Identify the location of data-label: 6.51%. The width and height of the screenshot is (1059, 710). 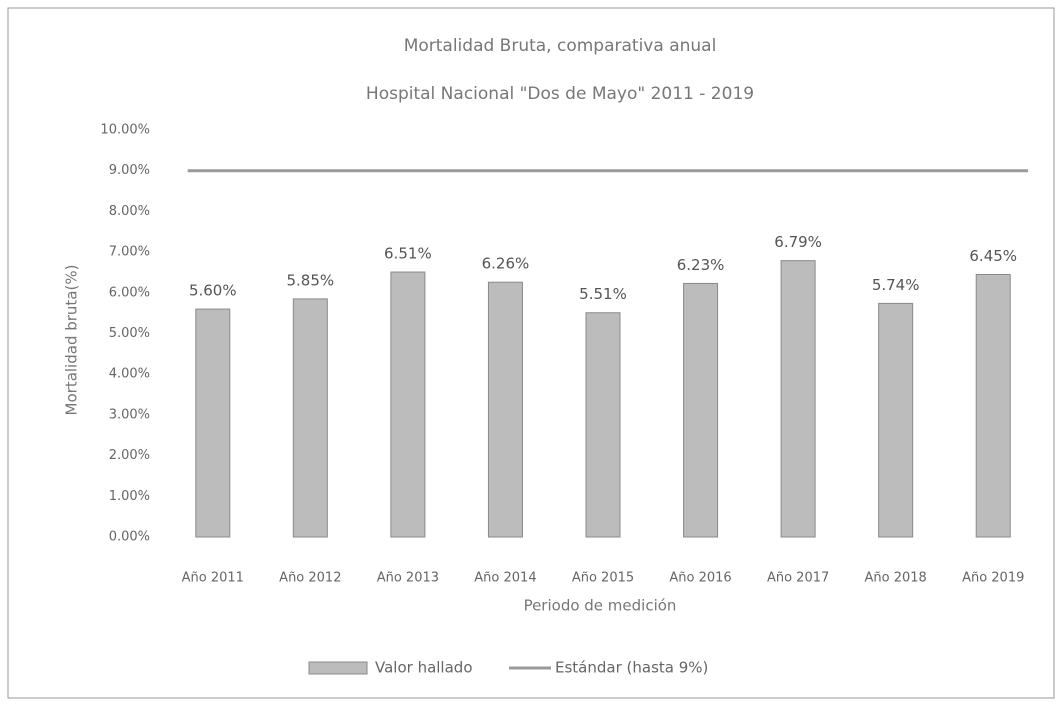
(408, 254).